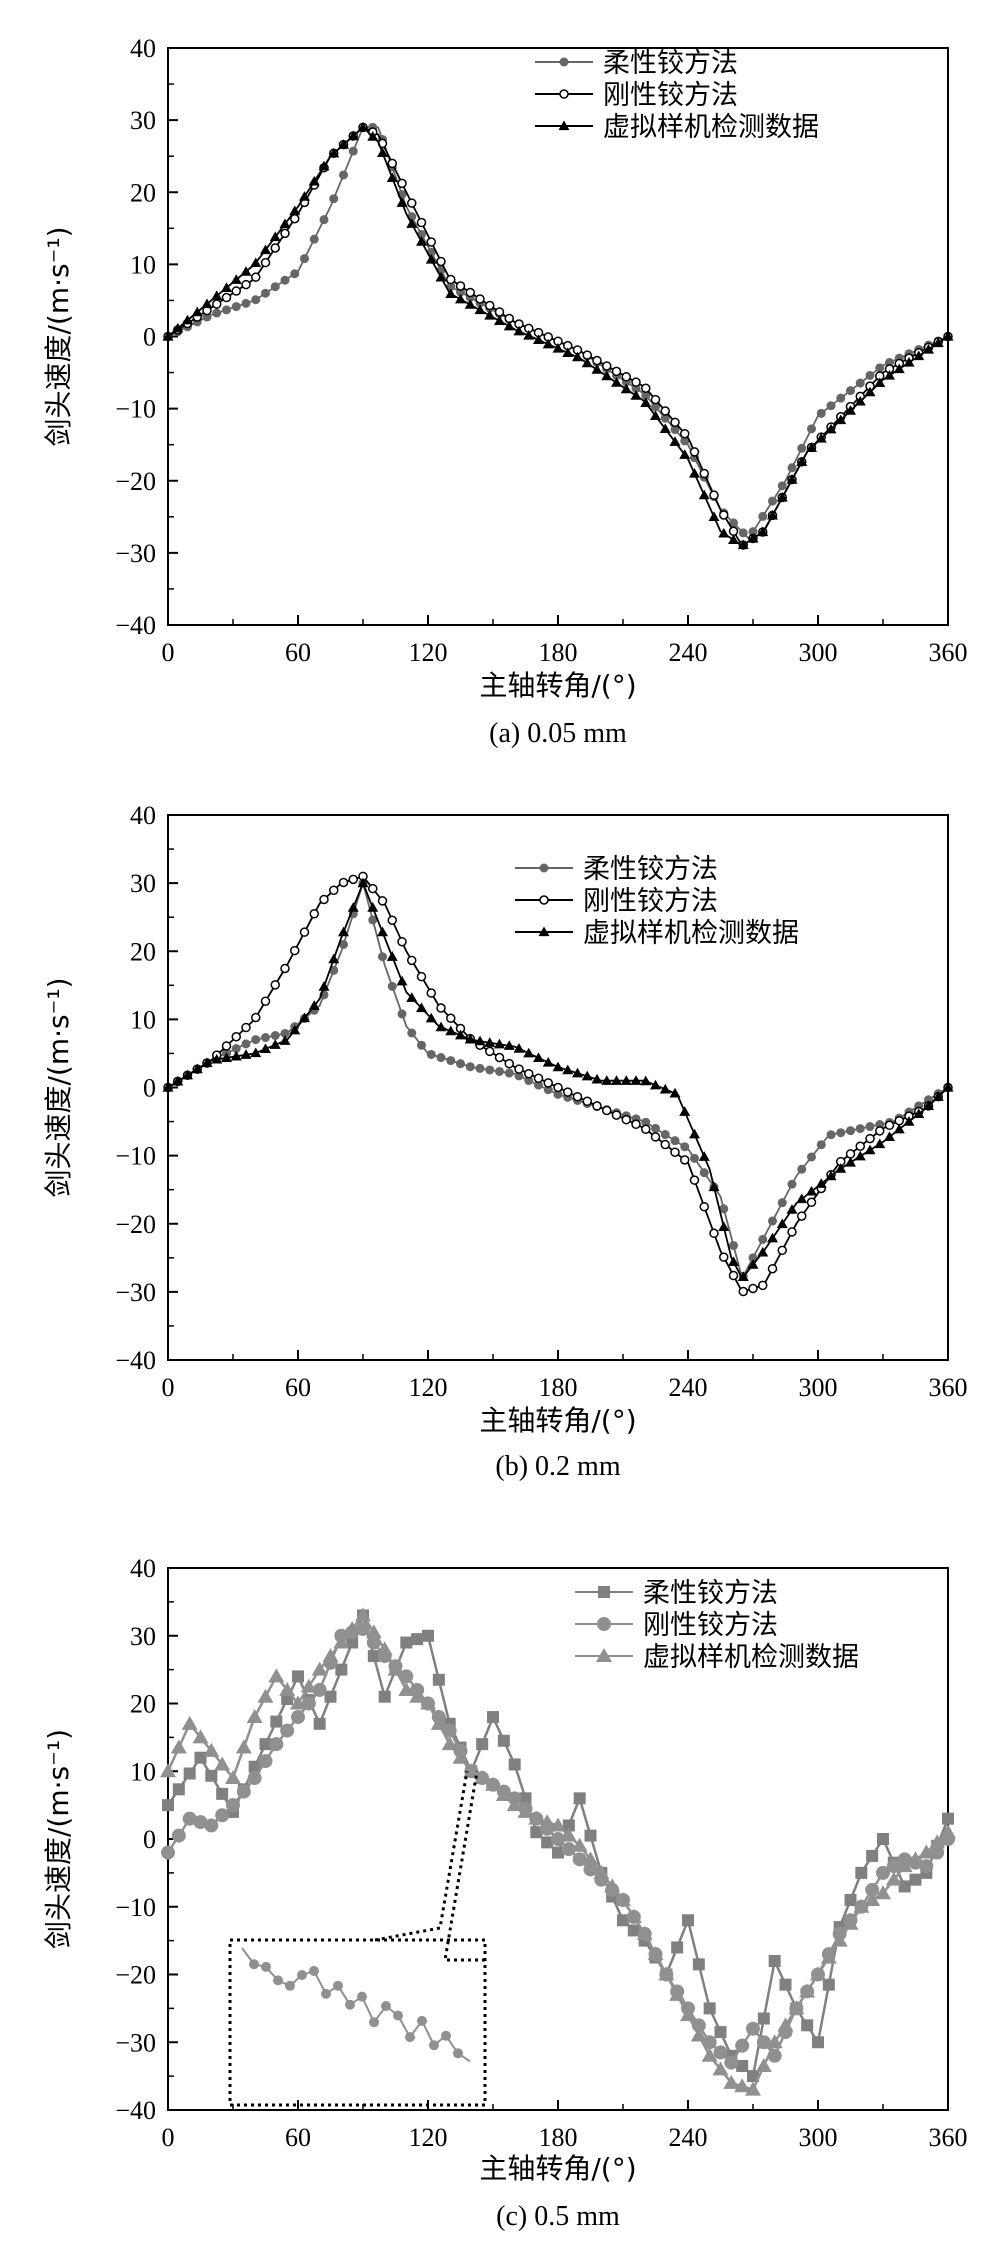  Describe the element at coordinates (650, 869) in the screenshot. I see `legend-label: 柔性铰方法` at that location.